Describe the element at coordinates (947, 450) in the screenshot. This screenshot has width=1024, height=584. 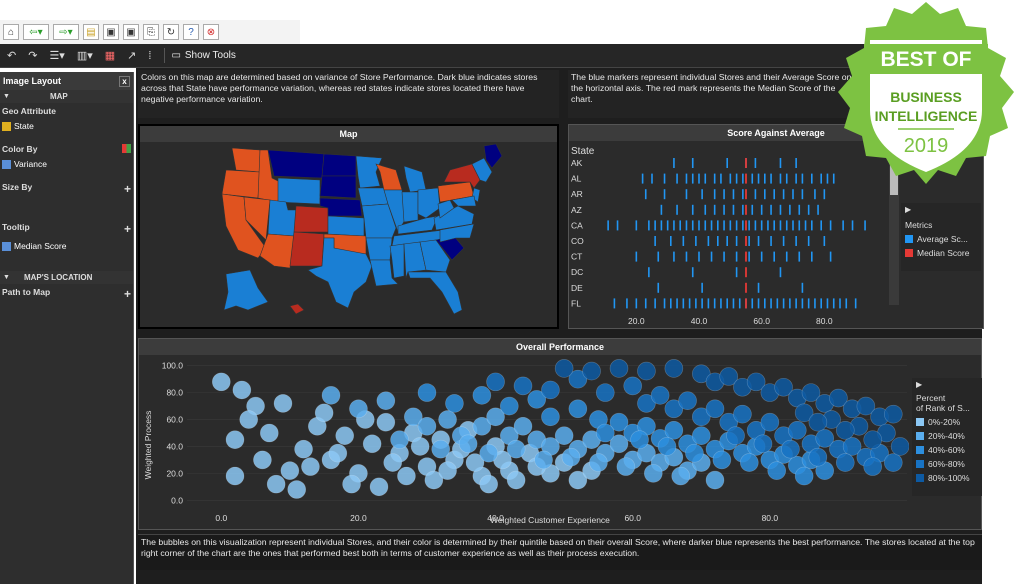
I see `legend-item: 40%-60%` at that location.